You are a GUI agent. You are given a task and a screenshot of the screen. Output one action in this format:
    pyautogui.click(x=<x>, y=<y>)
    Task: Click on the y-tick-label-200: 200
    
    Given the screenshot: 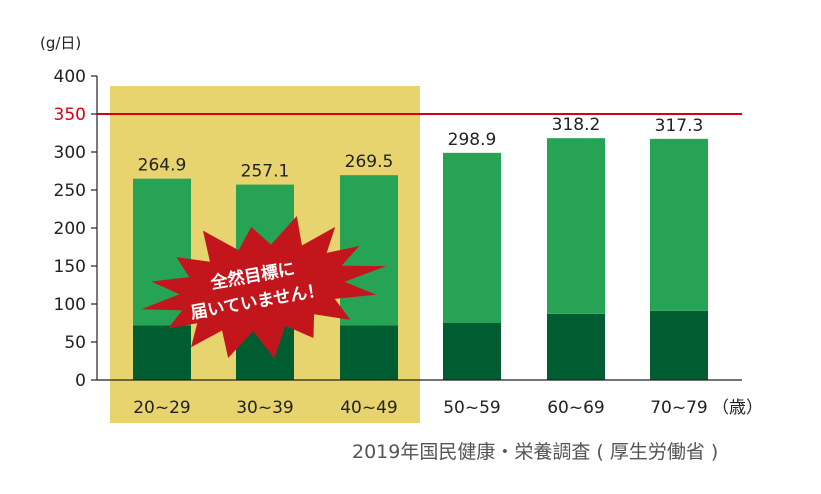 What is the action you would take?
    pyautogui.click(x=70, y=229)
    